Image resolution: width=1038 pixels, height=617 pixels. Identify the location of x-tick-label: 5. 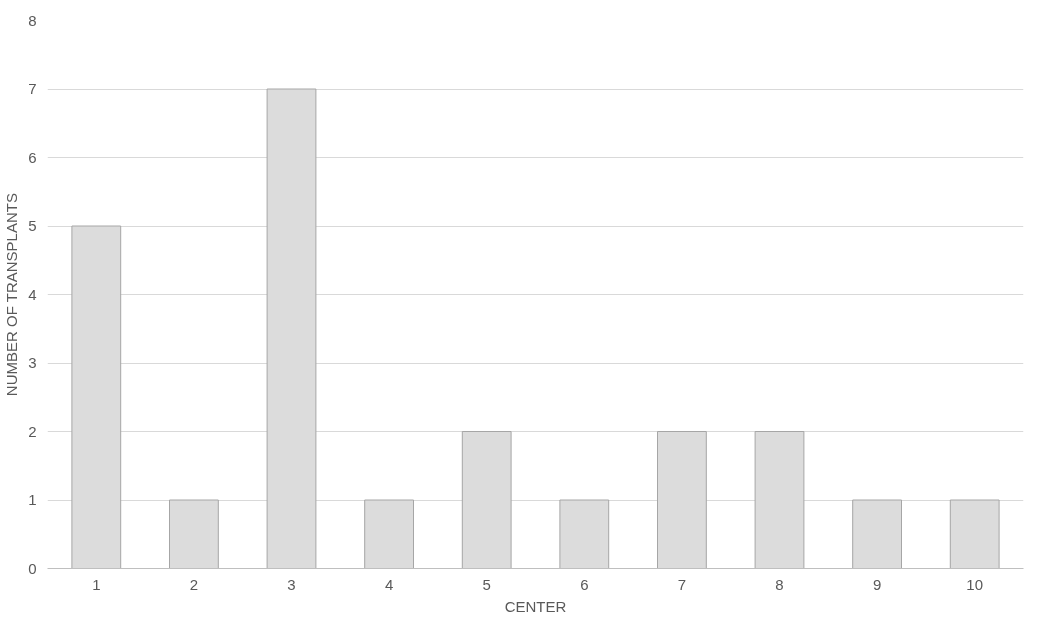
(486, 584).